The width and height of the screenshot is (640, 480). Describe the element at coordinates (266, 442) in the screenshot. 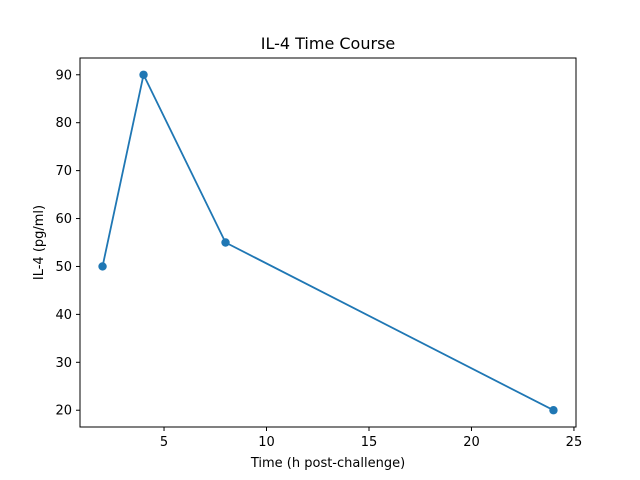

I see `x-tick-label: 10` at that location.